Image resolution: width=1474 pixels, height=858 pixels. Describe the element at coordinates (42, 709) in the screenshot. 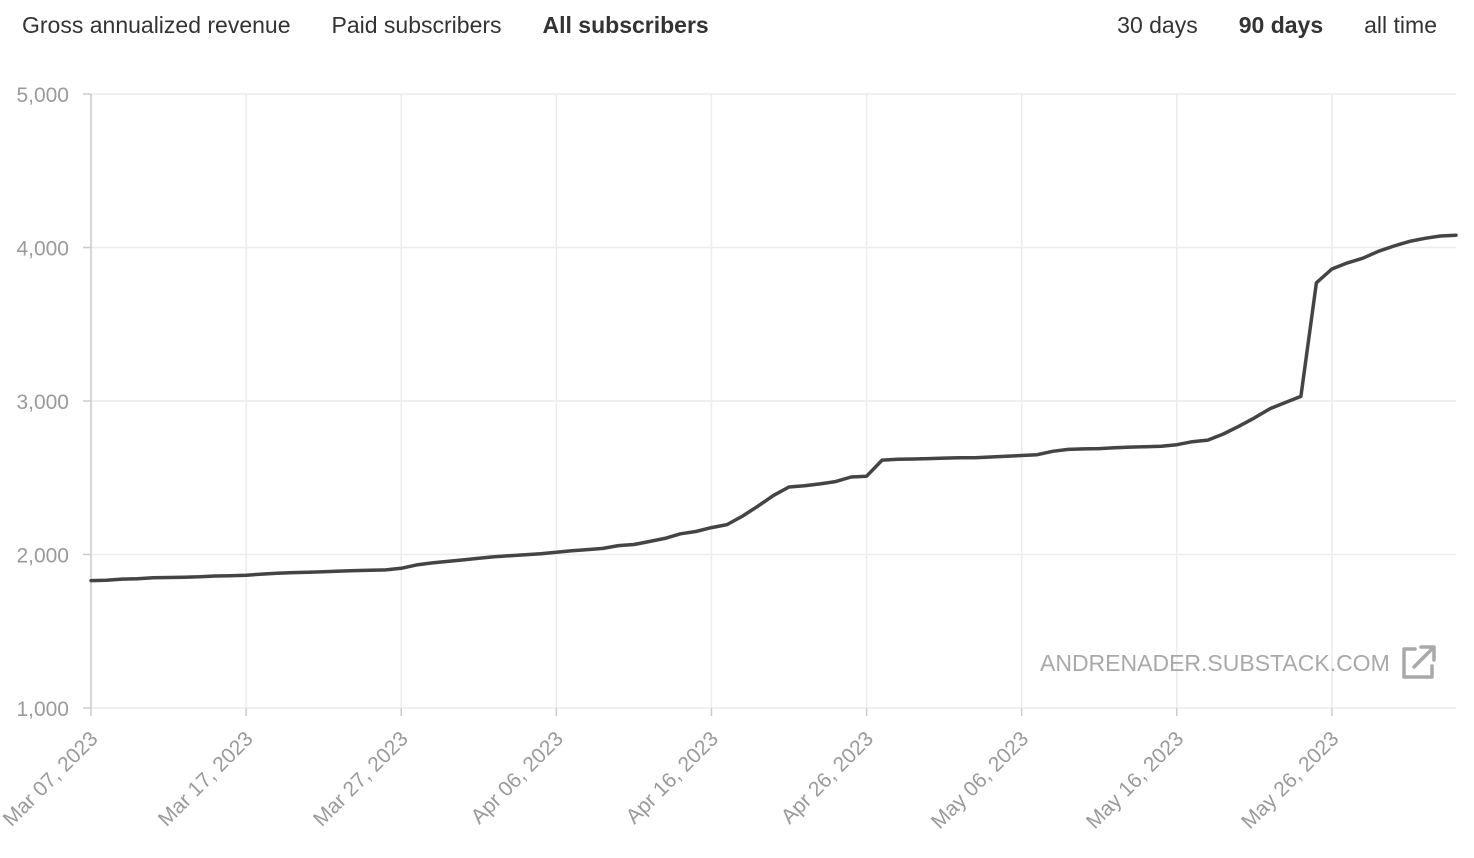

I see `y-tick-label: 1,000` at that location.